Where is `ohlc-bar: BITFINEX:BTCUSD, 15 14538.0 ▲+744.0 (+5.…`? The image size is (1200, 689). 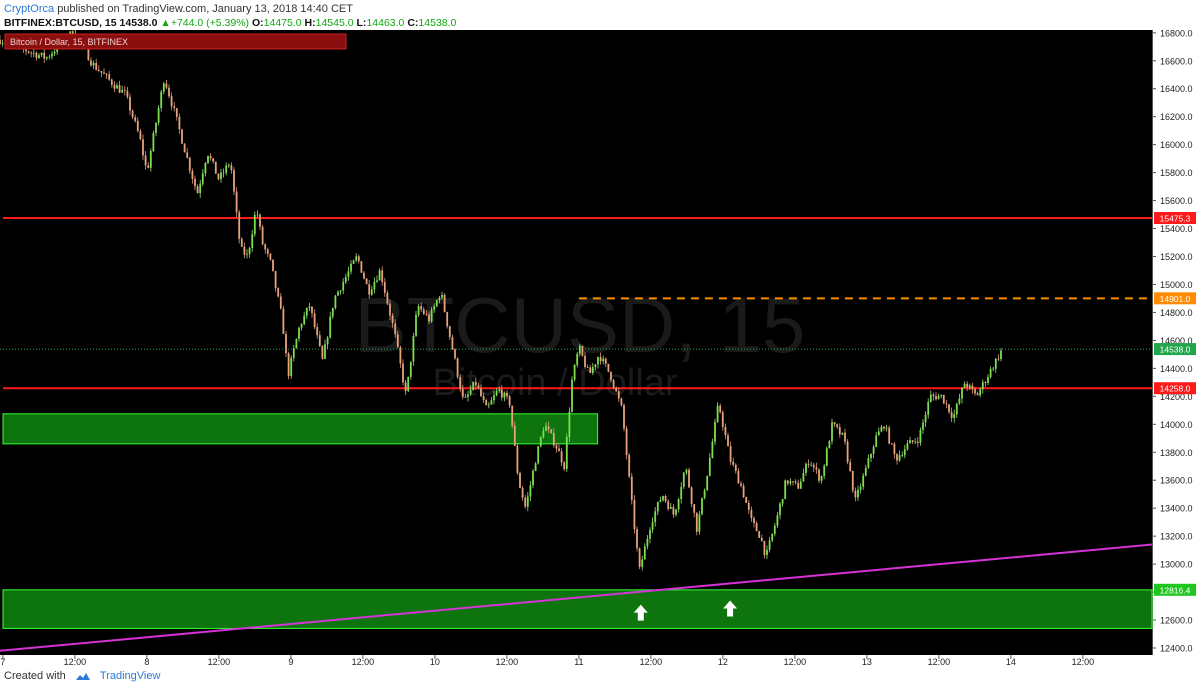
ohlc-bar: BITFINEX:BTCUSD, 15 14538.0 ▲+744.0 (+5.… is located at coordinates (230, 23).